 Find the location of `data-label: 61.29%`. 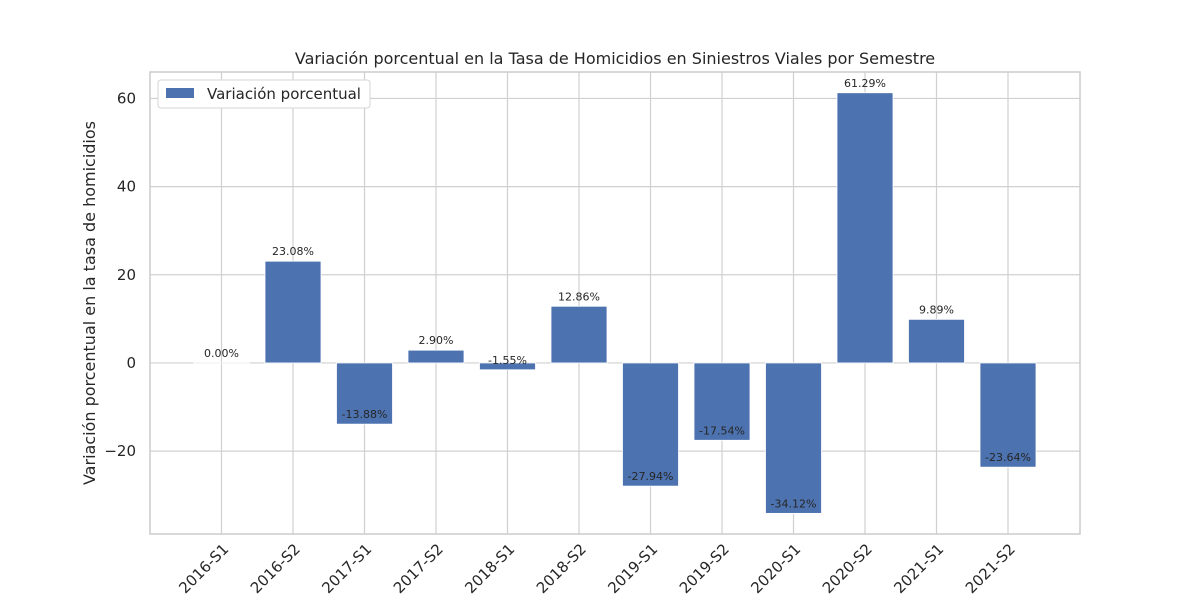

data-label: 61.29% is located at coordinates (865, 83).